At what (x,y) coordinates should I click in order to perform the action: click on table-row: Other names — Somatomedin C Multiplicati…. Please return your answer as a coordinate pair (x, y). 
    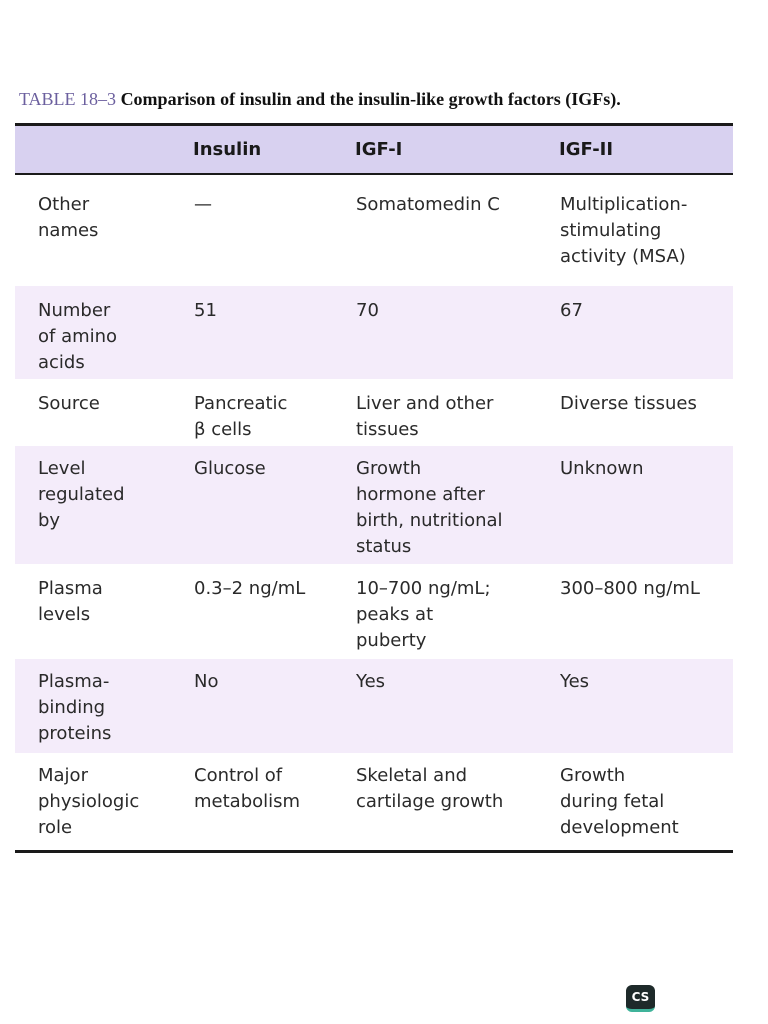
    Looking at the image, I should click on (374, 230).